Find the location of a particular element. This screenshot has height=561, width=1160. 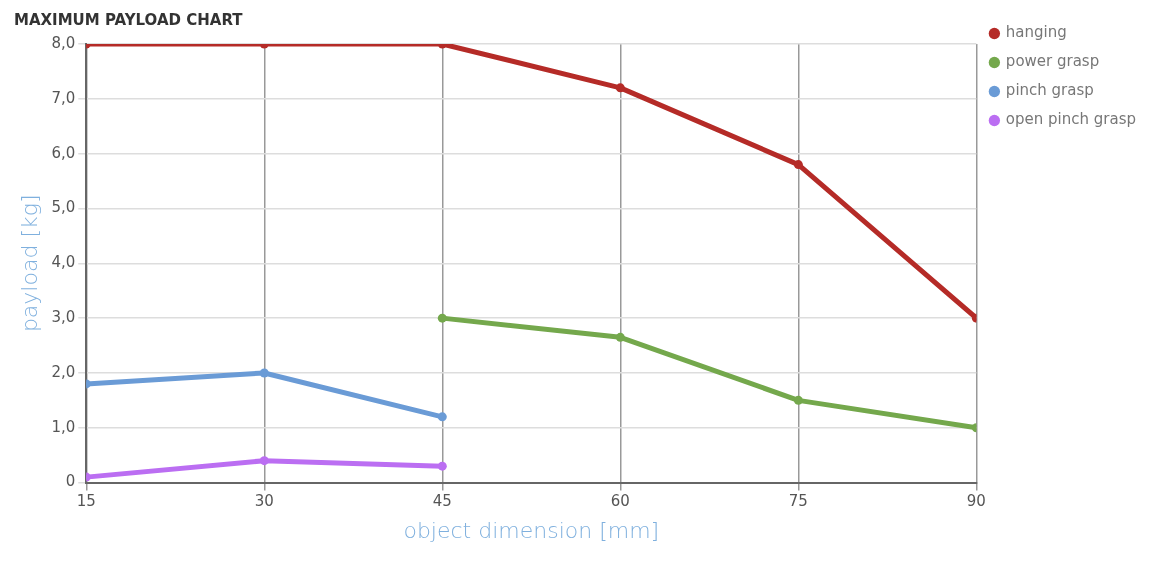

y-tick-label: 3,0 is located at coordinates (63, 317).